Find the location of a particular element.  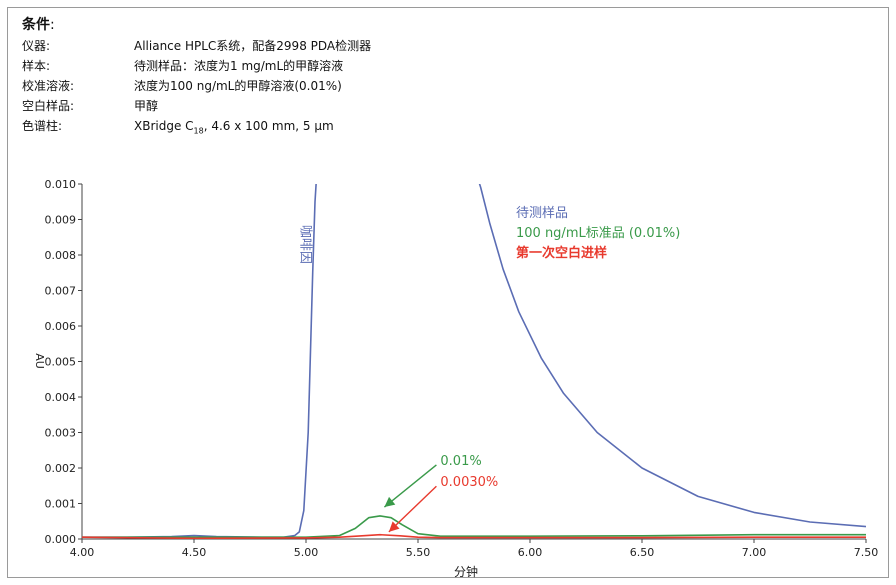

condition-value: XBridge C18, 4.6 x 100 mm, 5 μm is located at coordinates (234, 127).